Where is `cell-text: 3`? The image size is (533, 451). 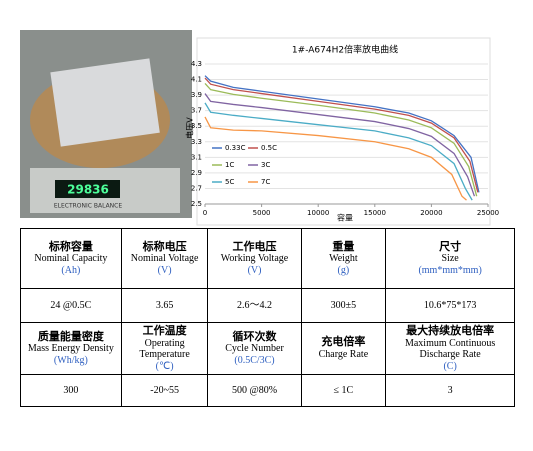 cell-text: 3 is located at coordinates (450, 390).